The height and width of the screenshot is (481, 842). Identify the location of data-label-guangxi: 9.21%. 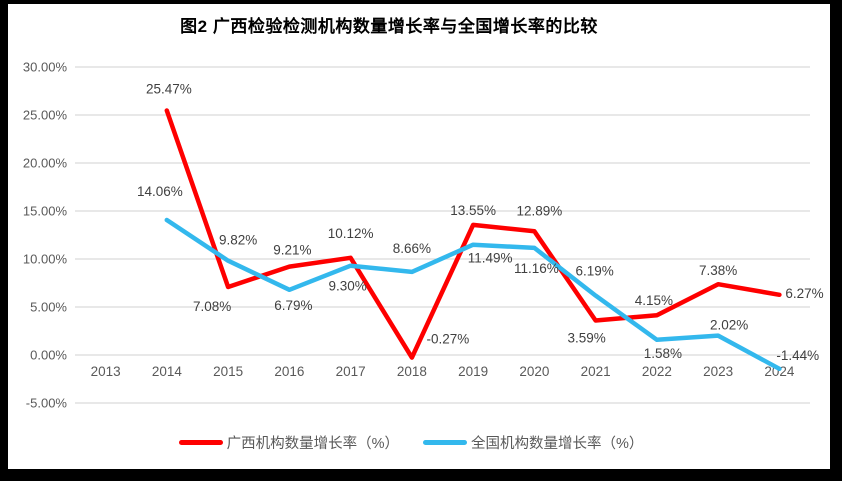
(292, 250).